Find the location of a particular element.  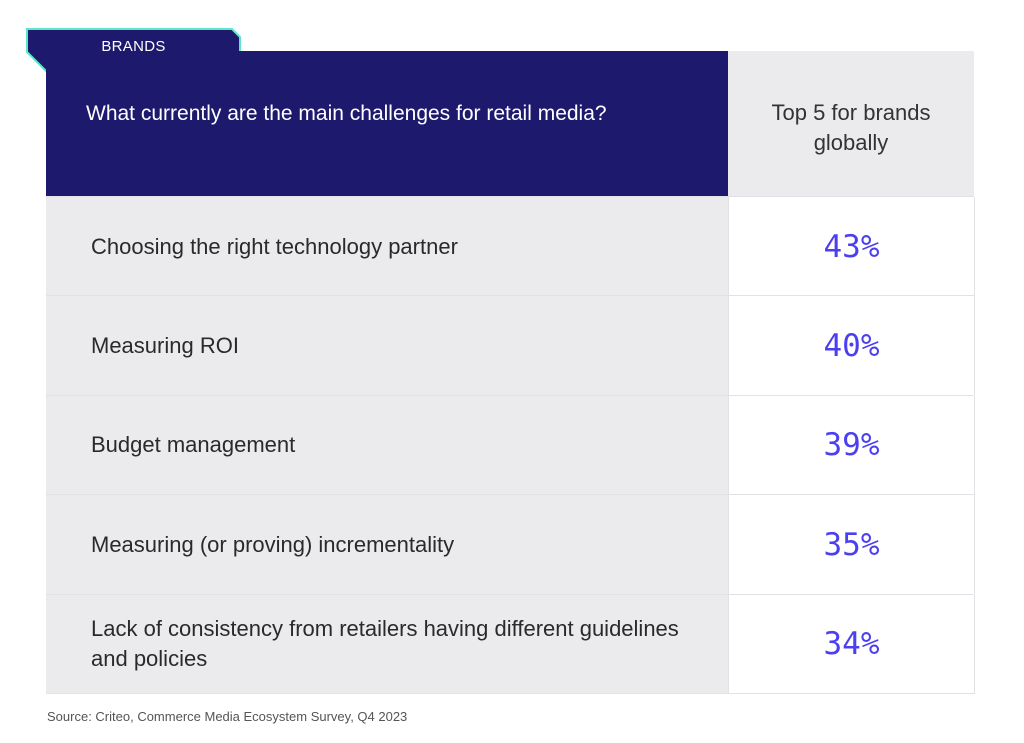

percentage-value: 40% is located at coordinates (851, 345).